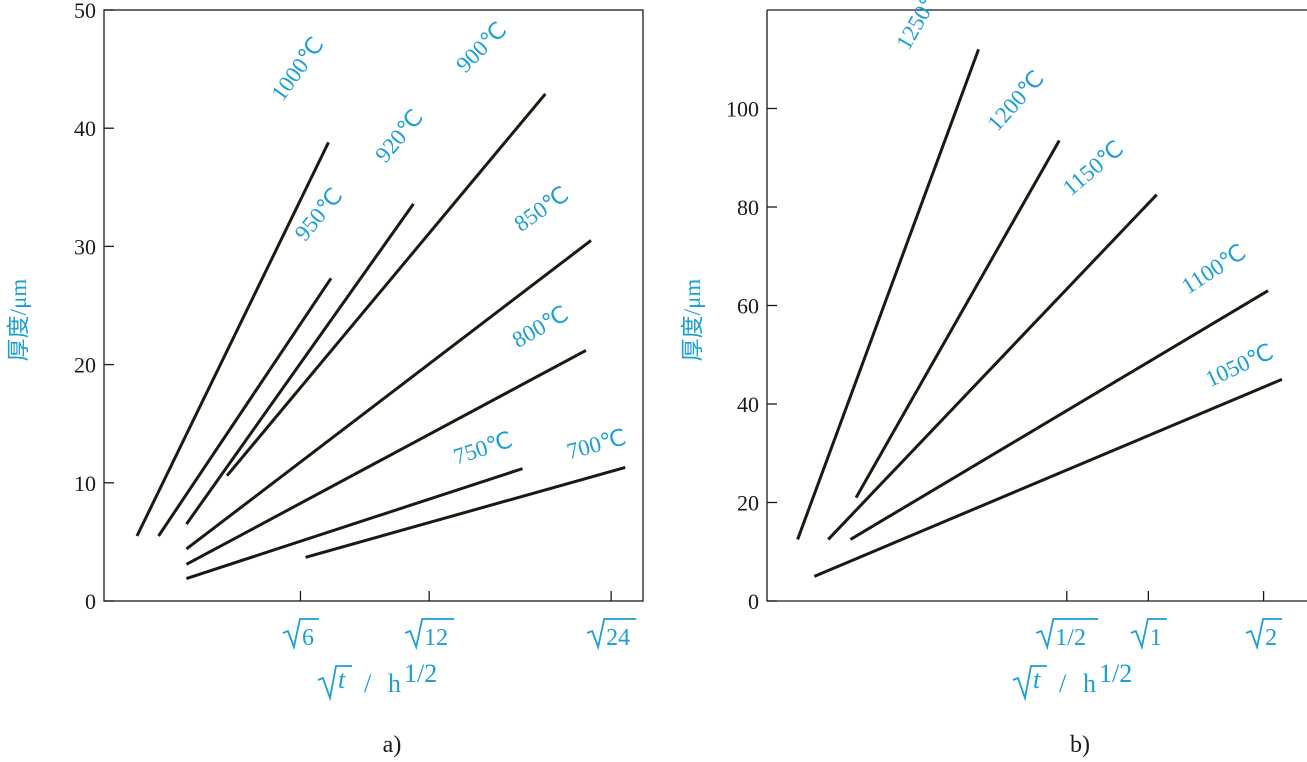 The height and width of the screenshot is (762, 1307). Describe the element at coordinates (748, 306) in the screenshot. I see `y-tick-label: 60` at that location.